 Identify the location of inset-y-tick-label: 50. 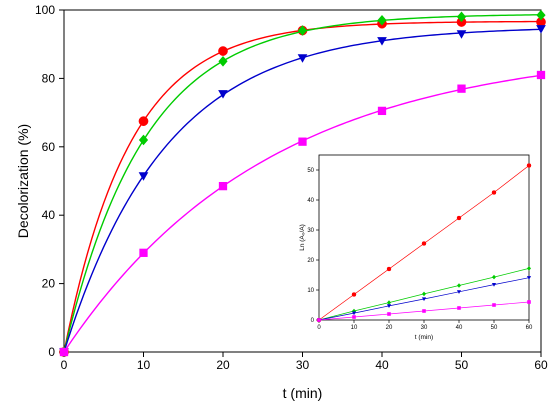
(310, 171).